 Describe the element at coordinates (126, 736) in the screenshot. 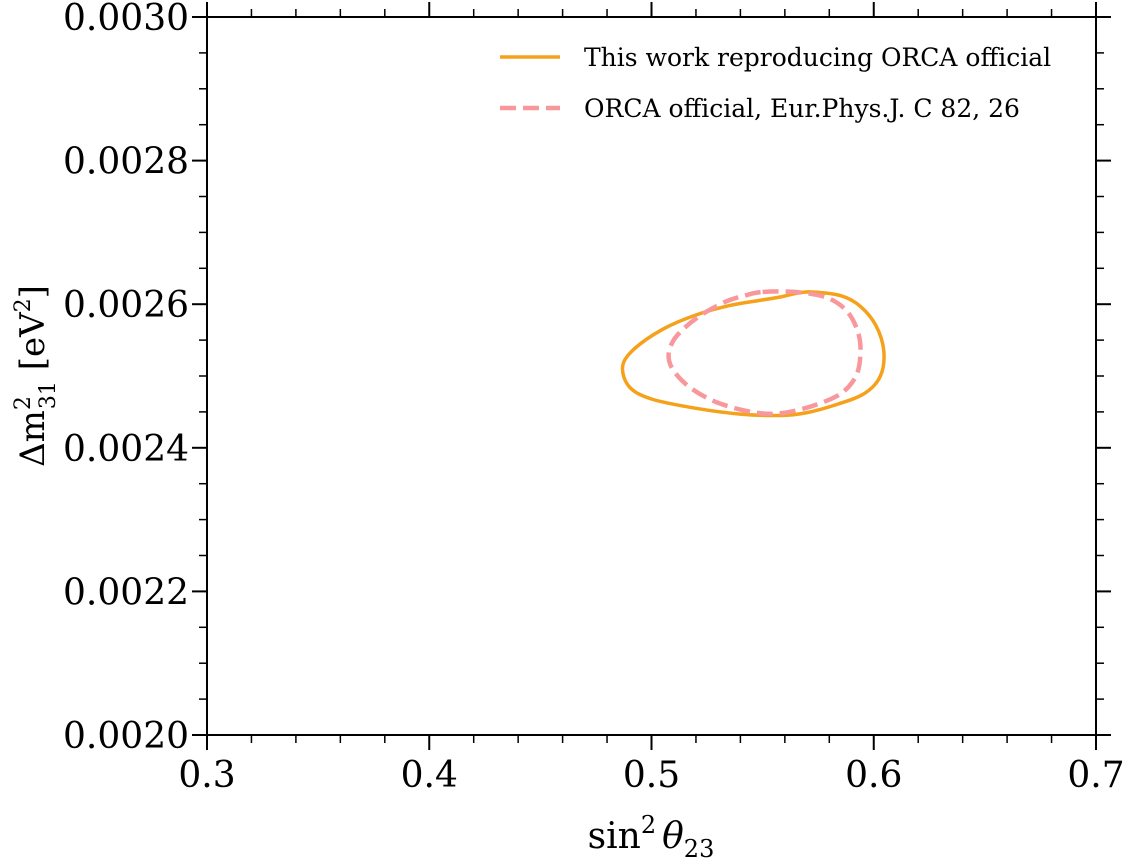

I see `y-tick-label: 0.0020` at that location.